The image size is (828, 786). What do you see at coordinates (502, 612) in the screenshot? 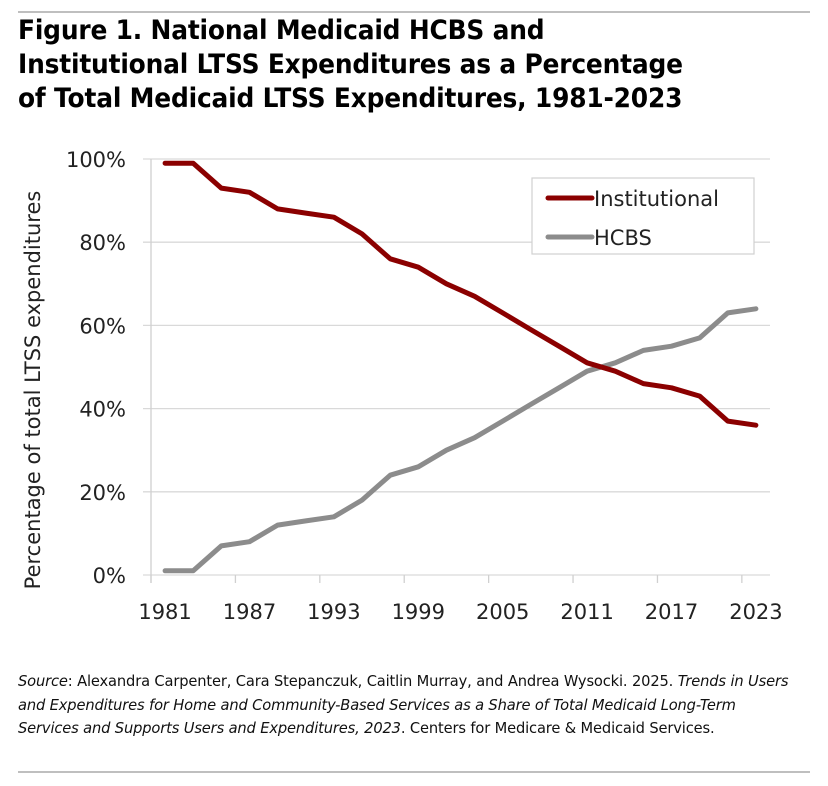
I see `x-tick-label: 2005` at bounding box center [502, 612].